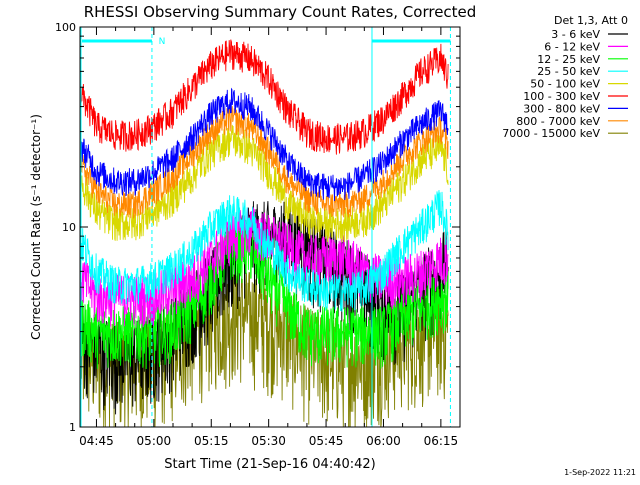  Describe the element at coordinates (561, 108) in the screenshot. I see `legend-label: 300 - 800 keV` at that location.